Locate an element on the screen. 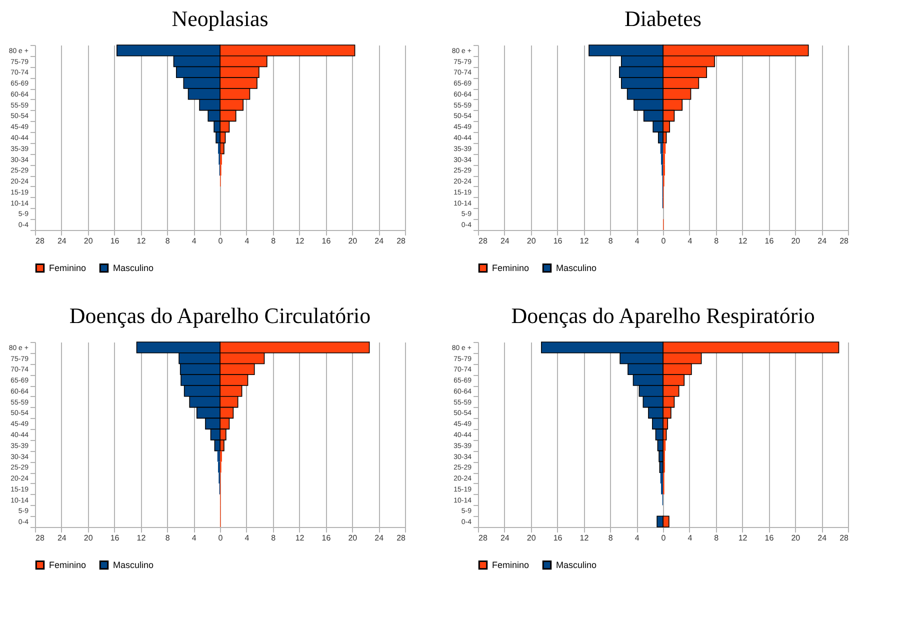 Image resolution: width=921 pixels, height=643 pixels. chart-title: Doenças do Aparelho Respiratório is located at coordinates (663, 315).